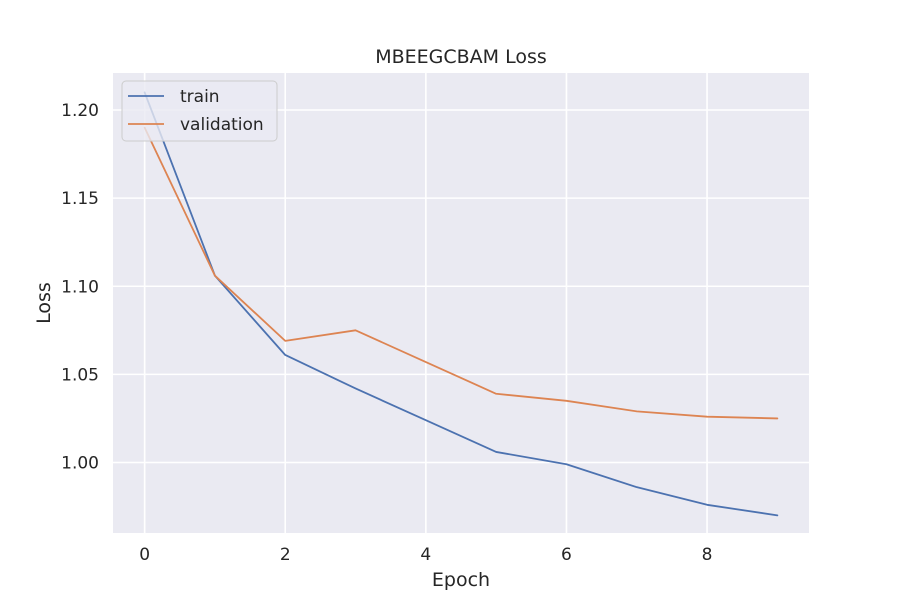 The image size is (900, 600). I want to click on chart-title: MBEEGCBAM Loss, so click(461, 57).